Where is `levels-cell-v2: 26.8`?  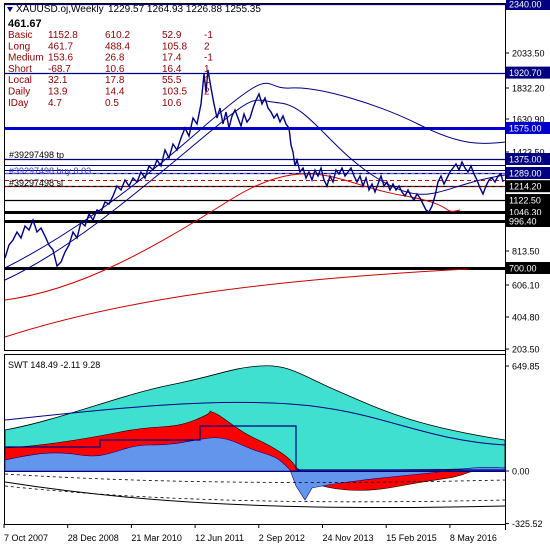 levels-cell-v2: 26.8 is located at coordinates (115, 58).